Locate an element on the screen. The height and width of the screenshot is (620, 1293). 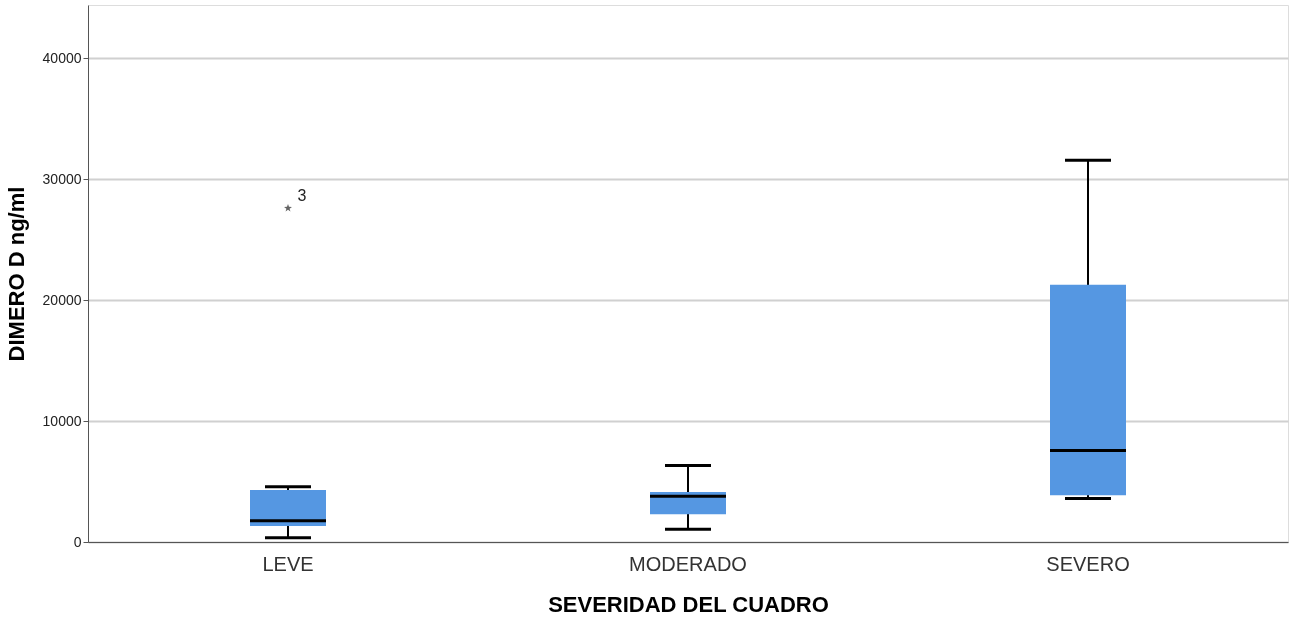
y-tick-label: 0 is located at coordinates (77, 541).